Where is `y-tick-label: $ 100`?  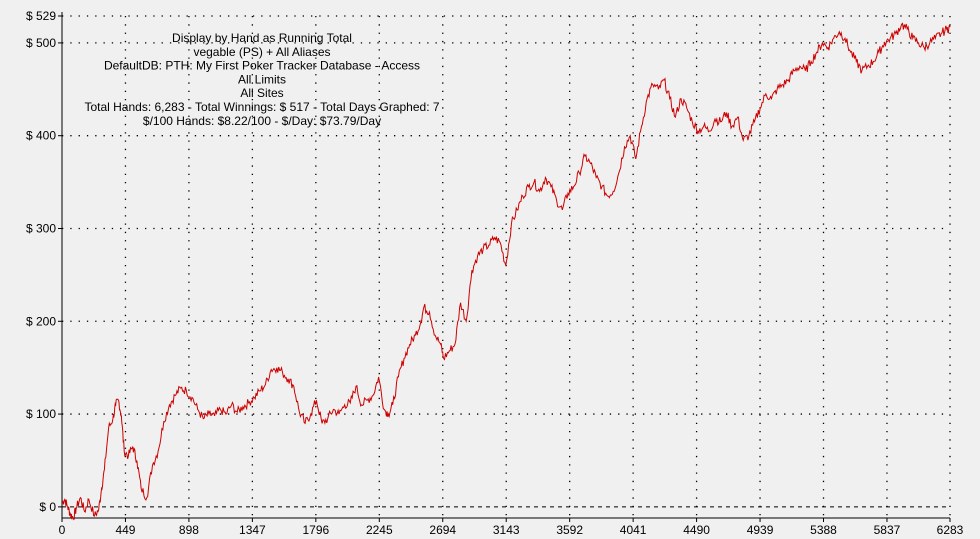
y-tick-label: $ 100 is located at coordinates (41, 414).